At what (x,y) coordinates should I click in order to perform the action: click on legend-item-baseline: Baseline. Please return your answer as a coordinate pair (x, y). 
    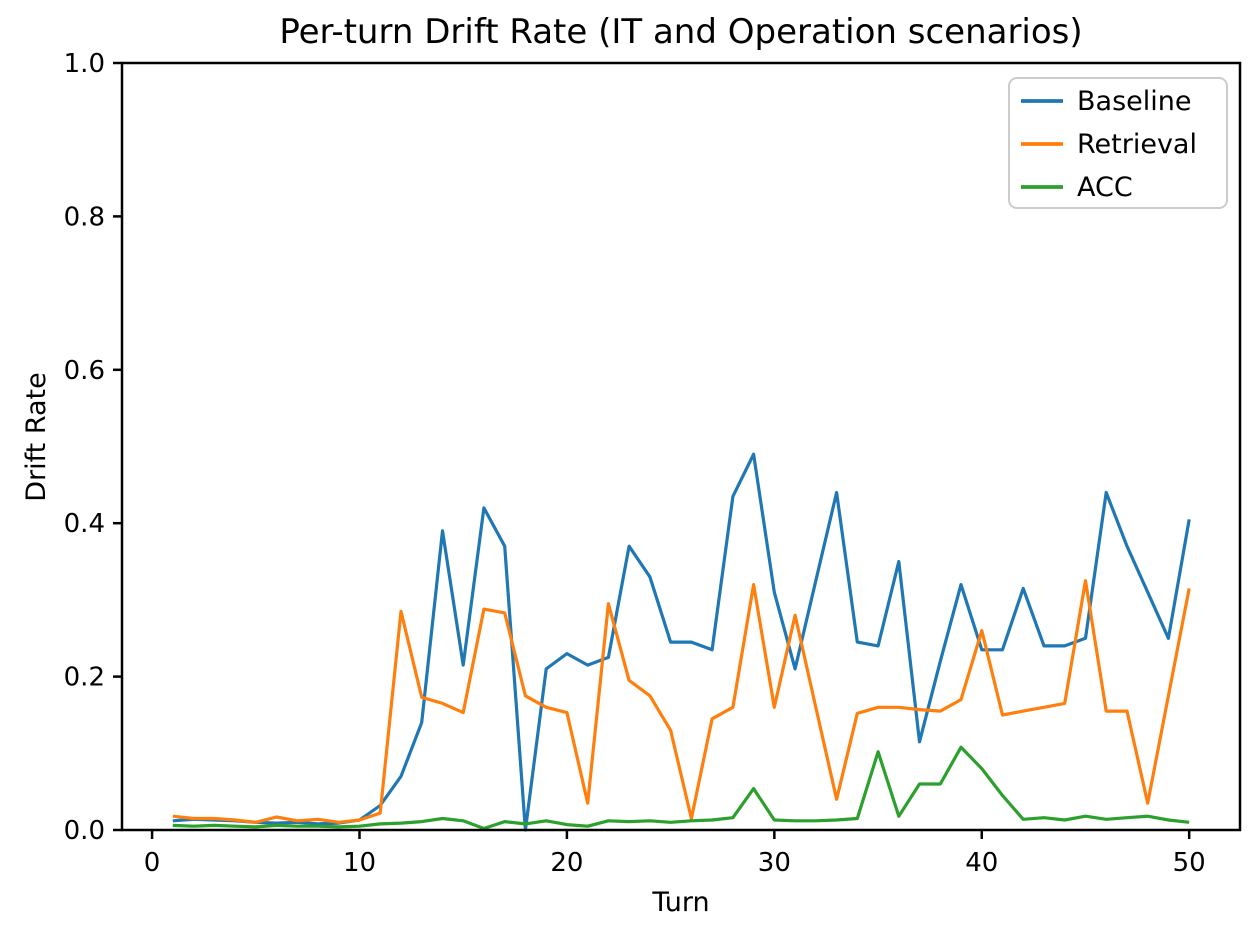
    Looking at the image, I should click on (1134, 101).